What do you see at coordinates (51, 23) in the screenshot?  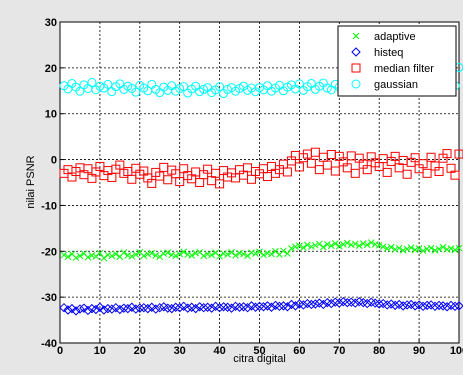 I see `y-tick-label: 30` at bounding box center [51, 23].